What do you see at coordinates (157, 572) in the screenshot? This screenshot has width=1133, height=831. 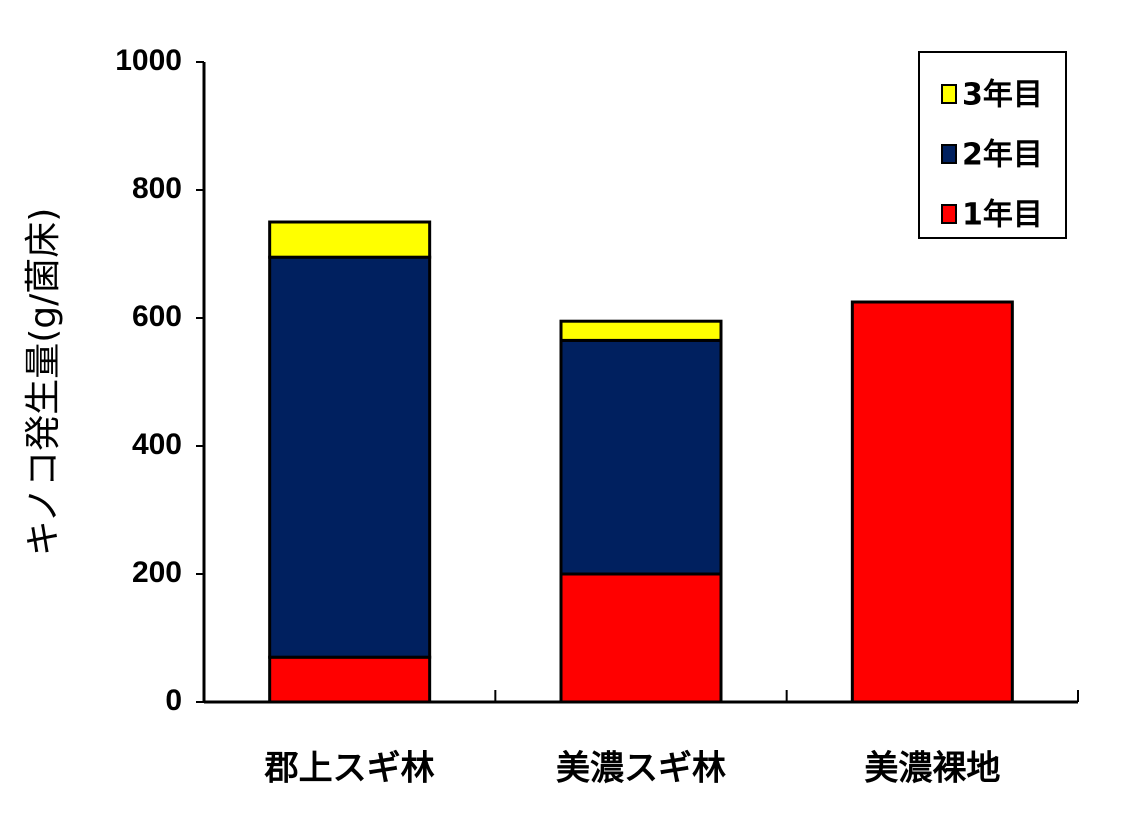 I see `y-tick-label: 200` at bounding box center [157, 572].